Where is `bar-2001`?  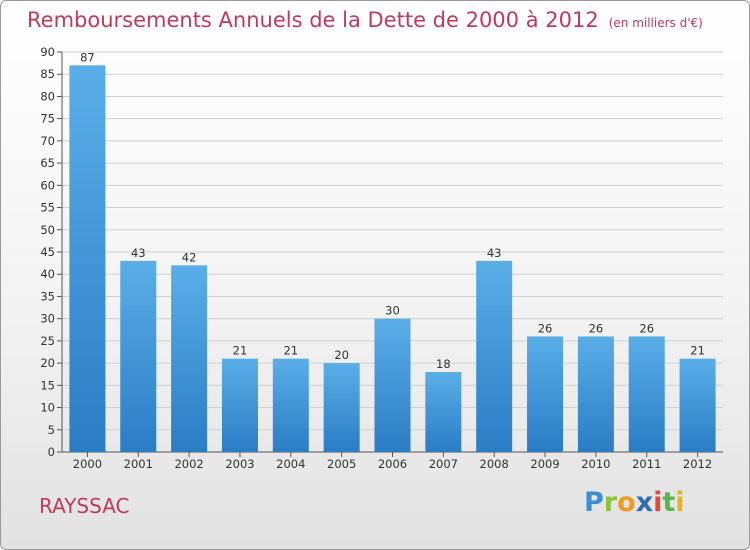
bar-2001 is located at coordinates (138, 356).